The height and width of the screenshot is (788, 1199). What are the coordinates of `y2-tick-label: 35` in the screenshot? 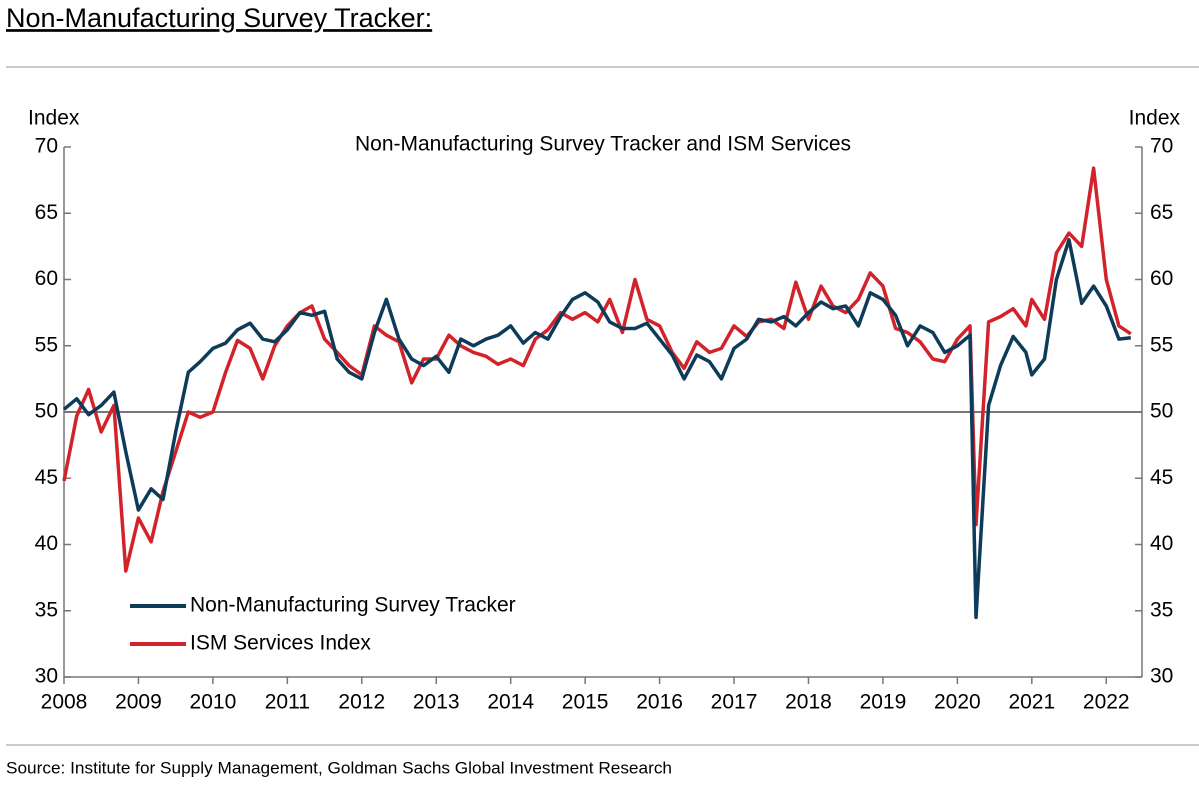 It's located at (1161, 609).